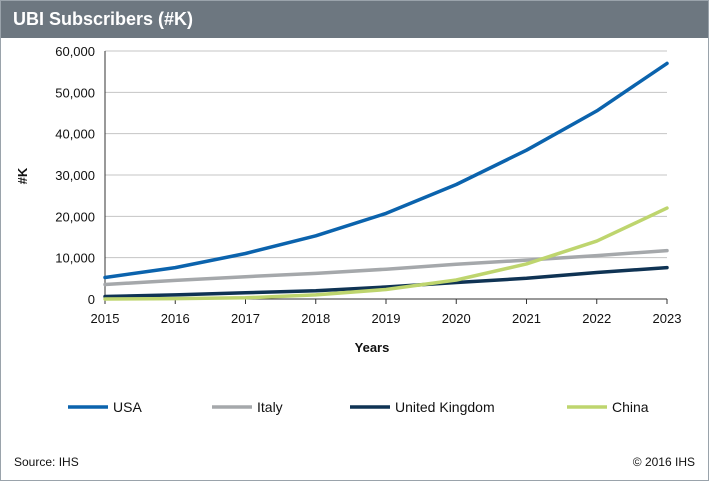 The width and height of the screenshot is (709, 481). I want to click on x-tick-label: 2021, so click(526, 318).